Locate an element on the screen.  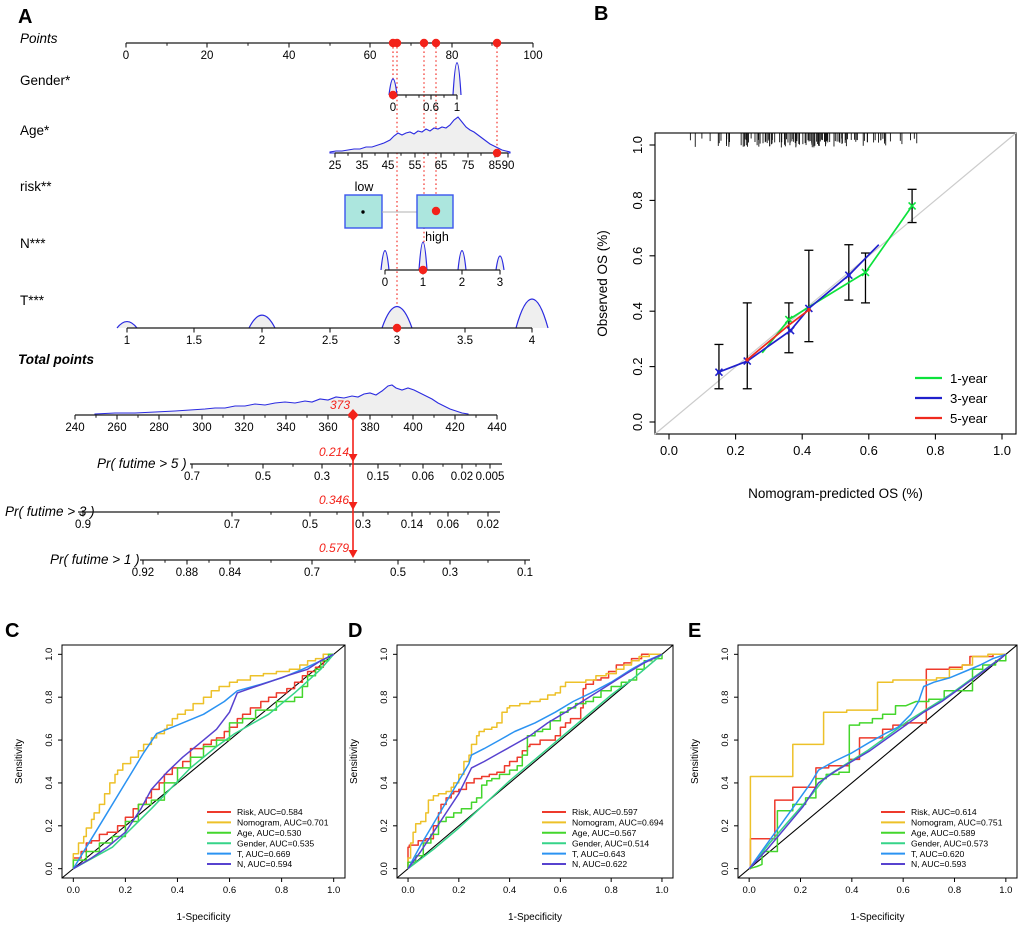
n-tick-label: 1 is located at coordinates (423, 283).